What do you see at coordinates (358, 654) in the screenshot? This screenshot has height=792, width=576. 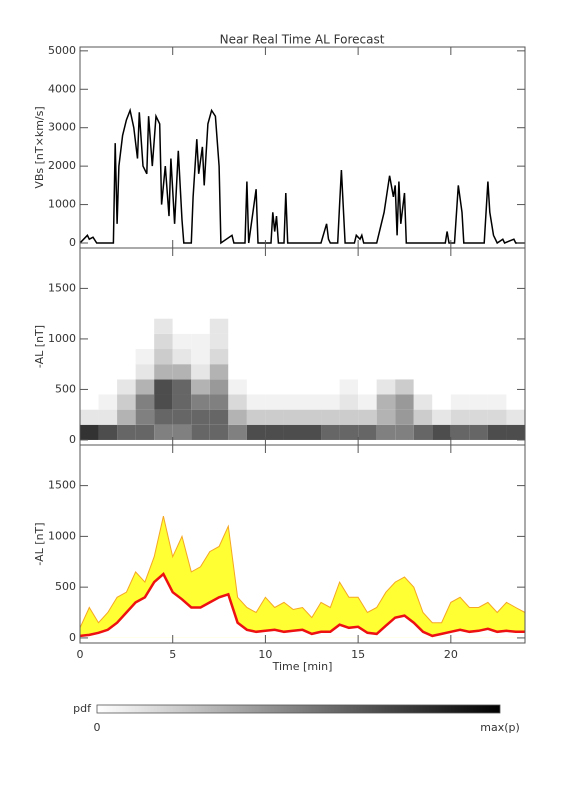 I see `x-tick-label: 15` at bounding box center [358, 654].